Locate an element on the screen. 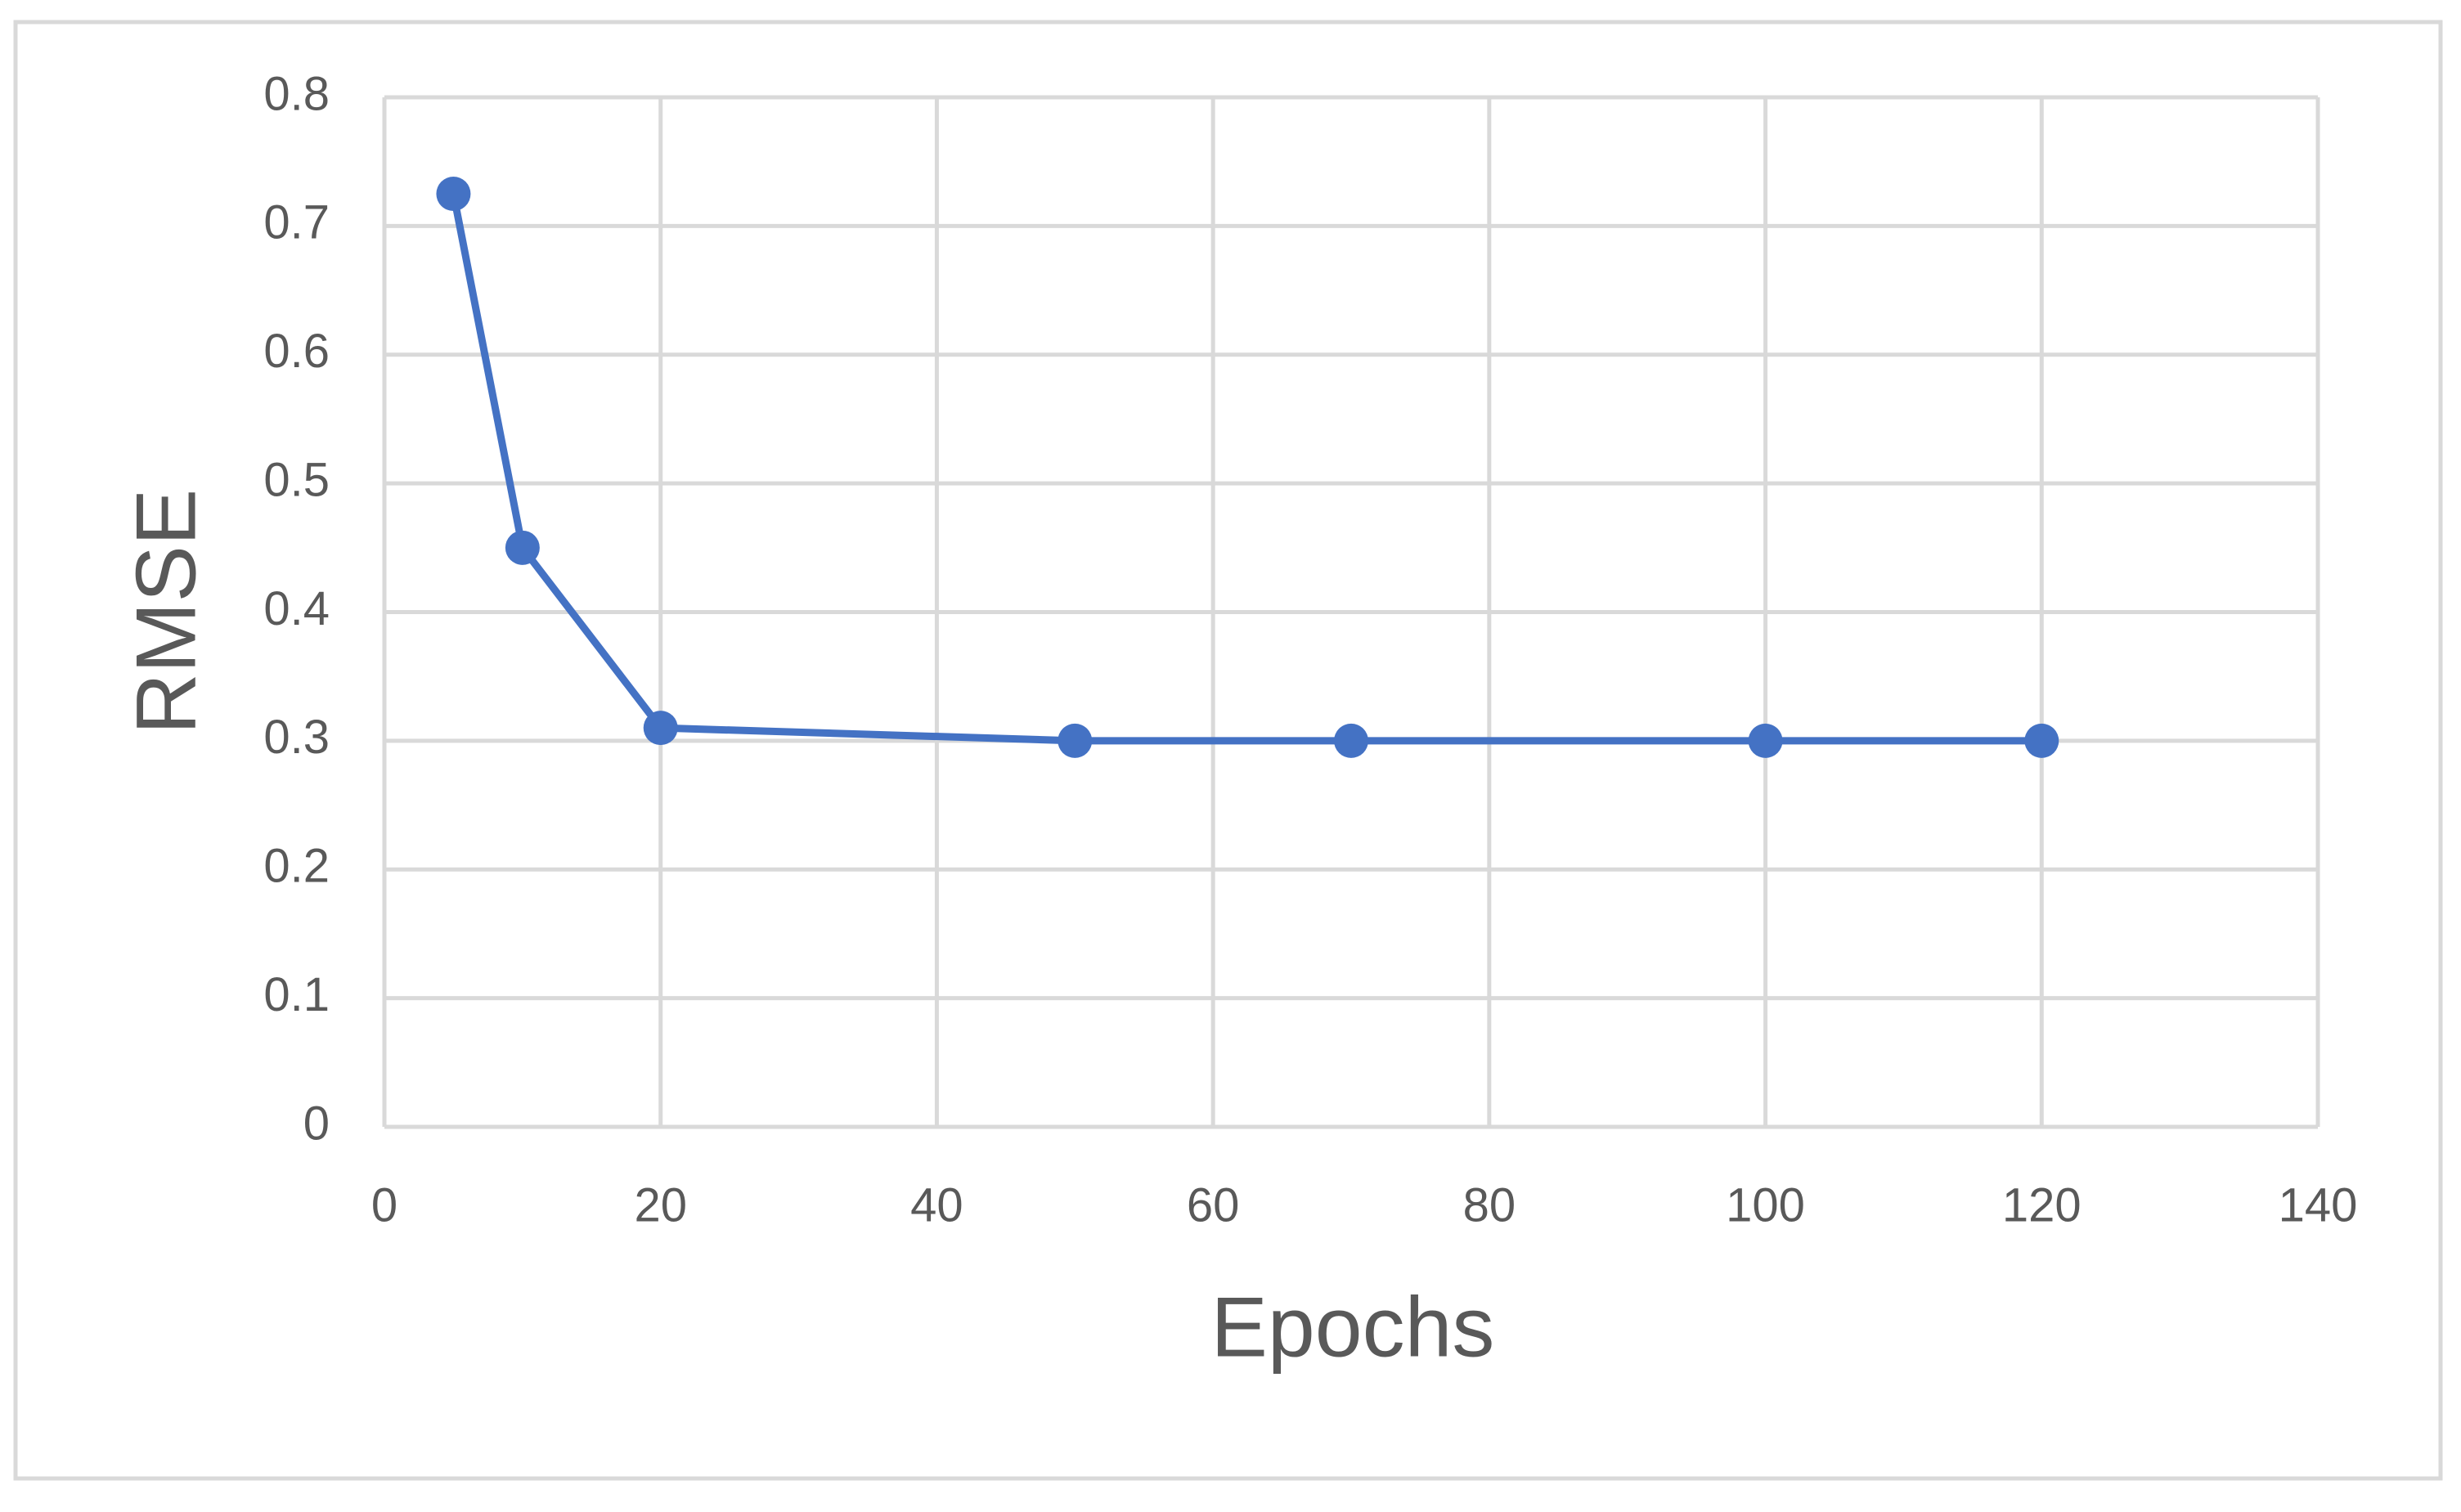  y-tick-label: 0.1 is located at coordinates (297, 994).